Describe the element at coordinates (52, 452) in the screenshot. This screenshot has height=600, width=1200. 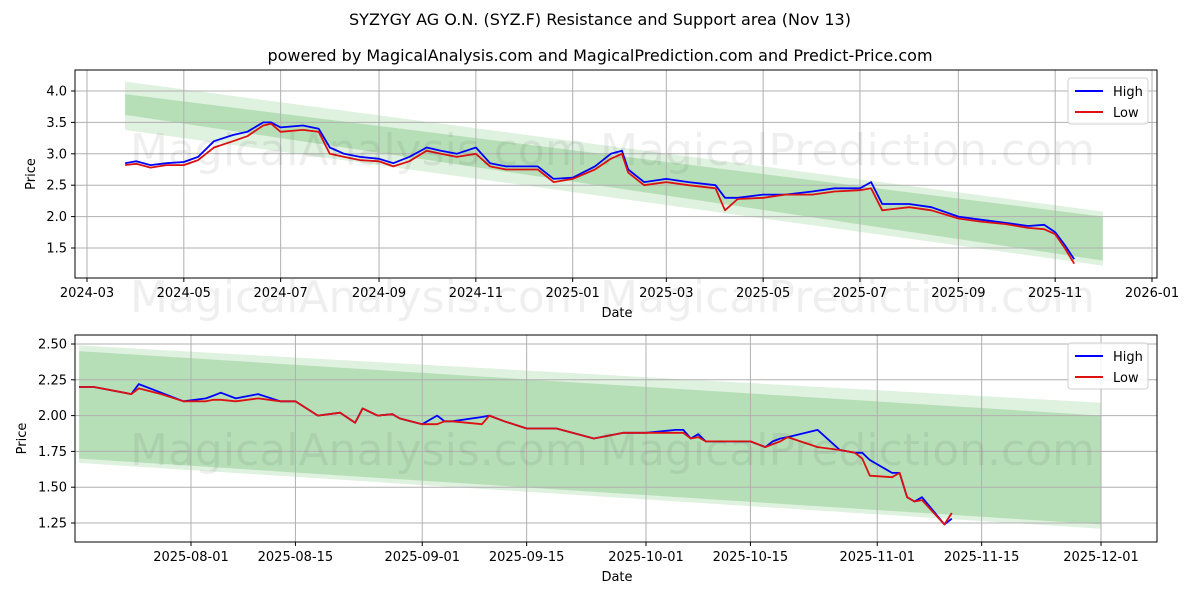
I see `y-tick-label: 1.75` at that location.